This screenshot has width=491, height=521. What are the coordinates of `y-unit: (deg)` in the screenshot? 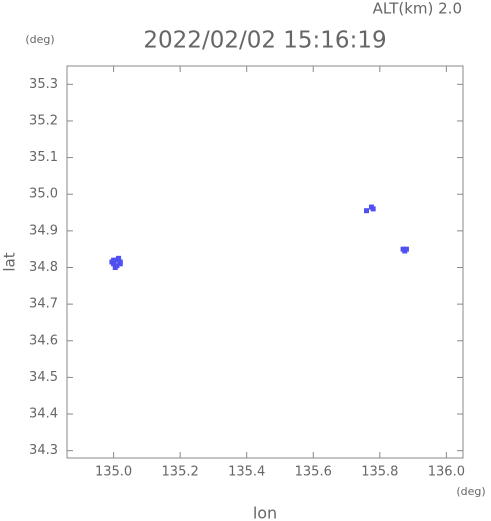 It's located at (39, 39).